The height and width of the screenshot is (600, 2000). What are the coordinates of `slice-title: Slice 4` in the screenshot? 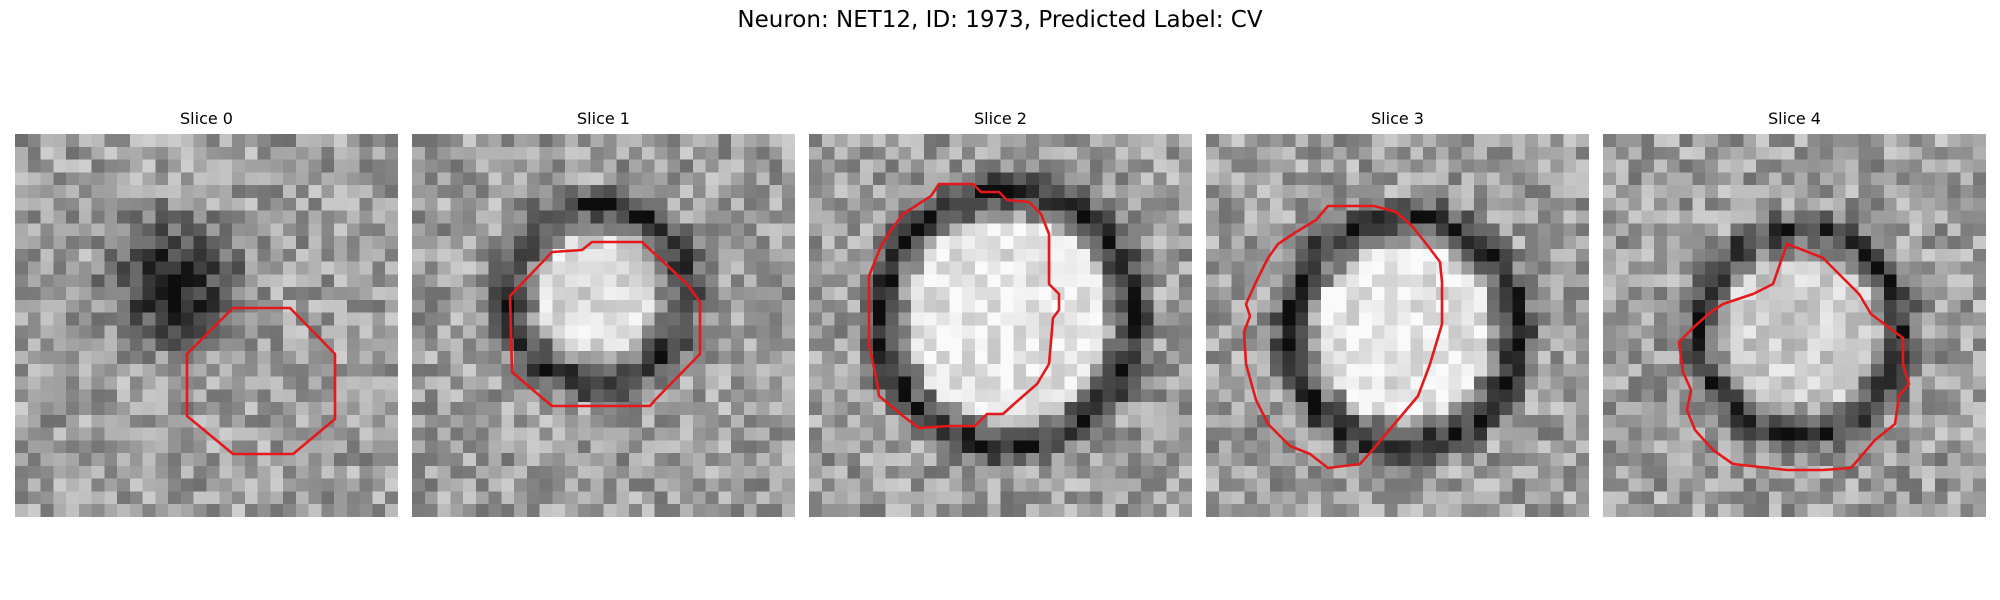 It's located at (1794, 118).